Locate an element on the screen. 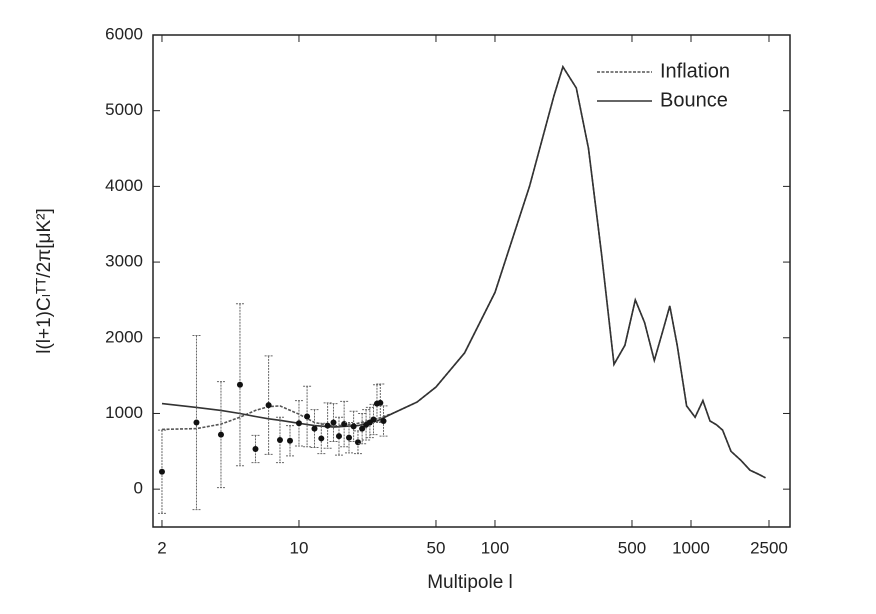  x-tick-label: 1000 is located at coordinates (691, 547).